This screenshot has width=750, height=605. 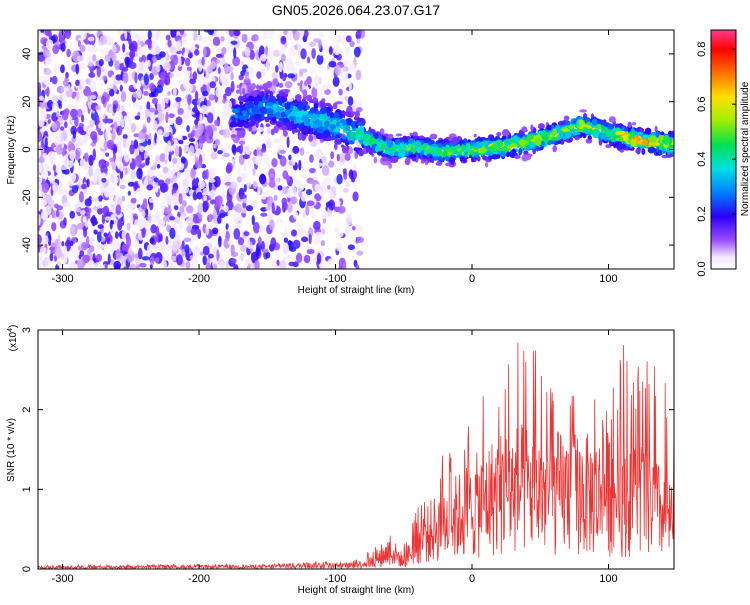 What do you see at coordinates (702, 213) in the screenshot?
I see `colorbar-tick-label: 0.2` at bounding box center [702, 213].